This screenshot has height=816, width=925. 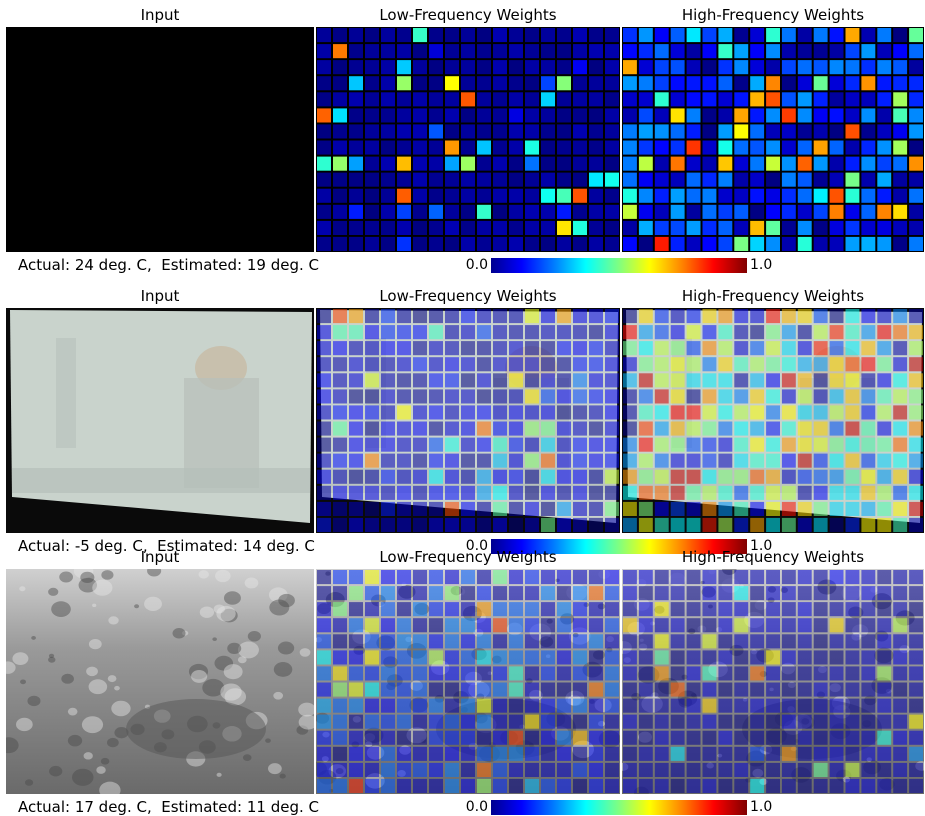 What do you see at coordinates (166, 546) in the screenshot?
I see `temperature-caption: Actual: -5 deg. C, Estimated: 14 deg. C` at bounding box center [166, 546].